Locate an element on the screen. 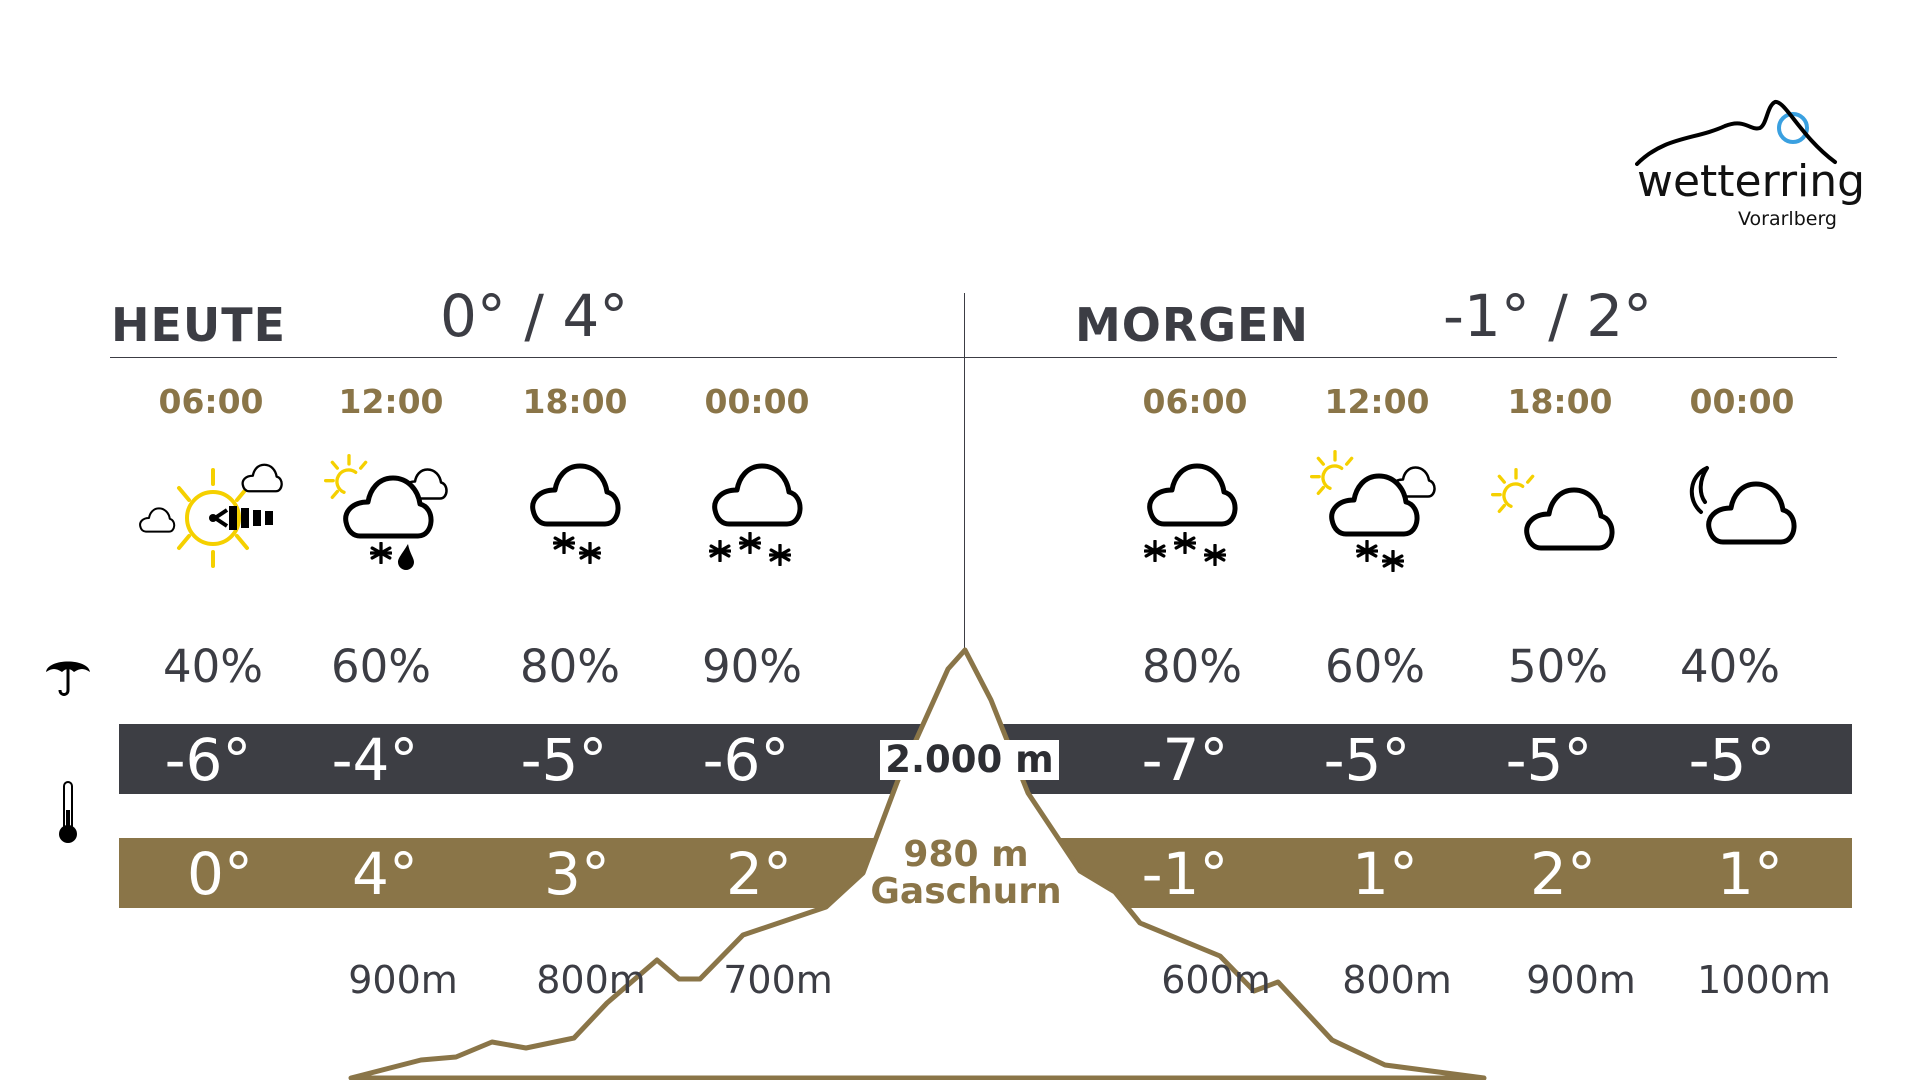  umbrella-icon is located at coordinates (68, 678).